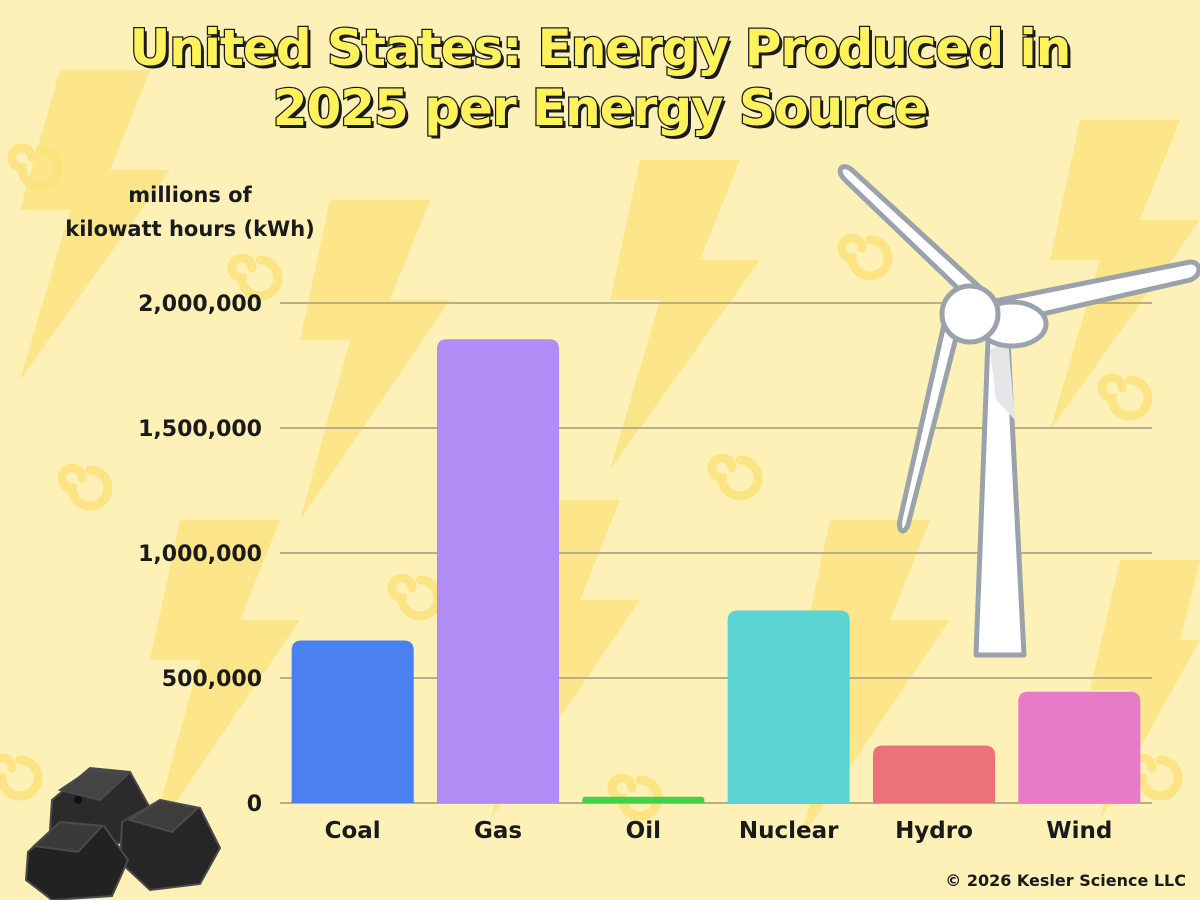 The image size is (1200, 900). What do you see at coordinates (123, 833) in the screenshot?
I see `coal-lumps-illustration` at bounding box center [123, 833].